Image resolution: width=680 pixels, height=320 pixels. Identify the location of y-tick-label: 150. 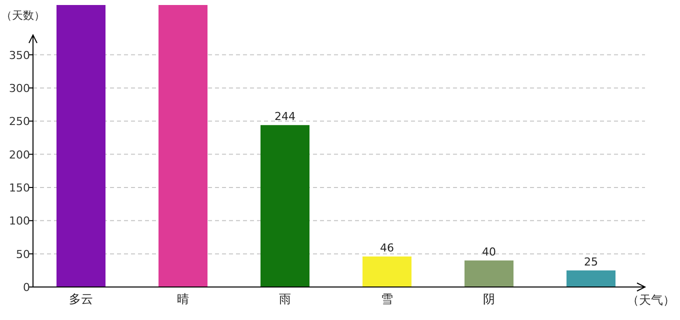
(19, 187).